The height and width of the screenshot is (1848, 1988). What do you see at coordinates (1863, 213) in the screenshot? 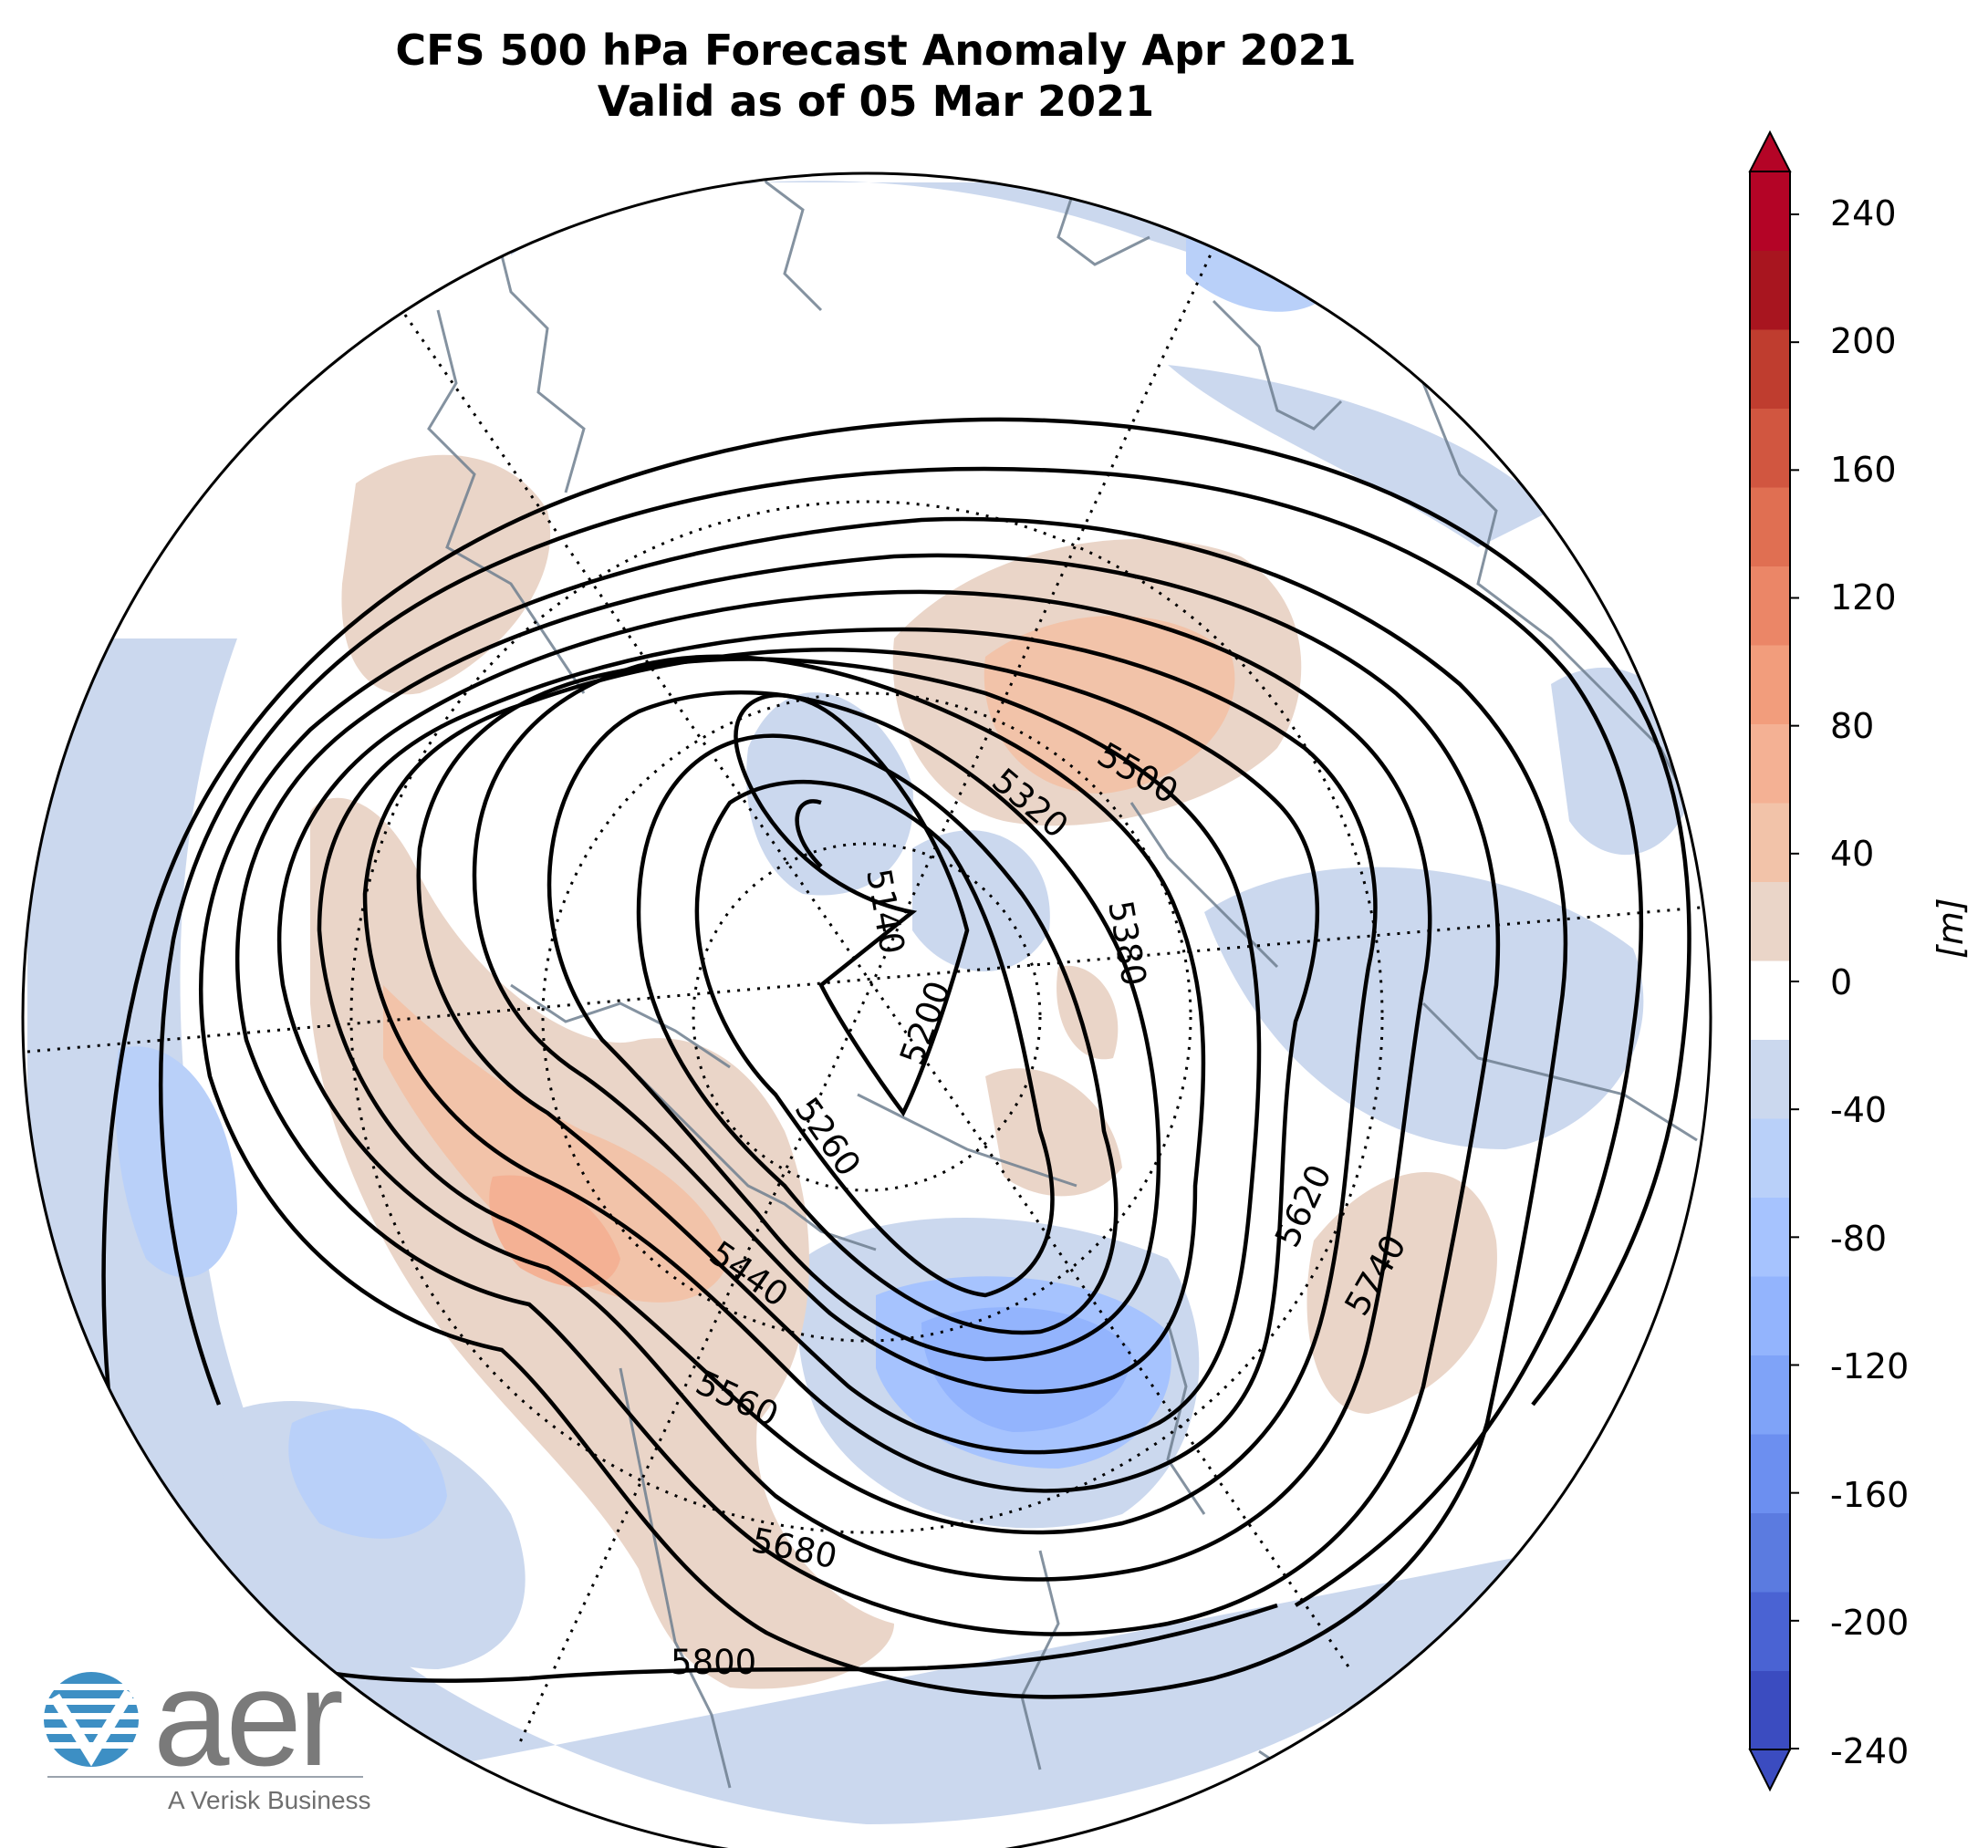
I see `colorbar-tick: 240` at bounding box center [1863, 213].